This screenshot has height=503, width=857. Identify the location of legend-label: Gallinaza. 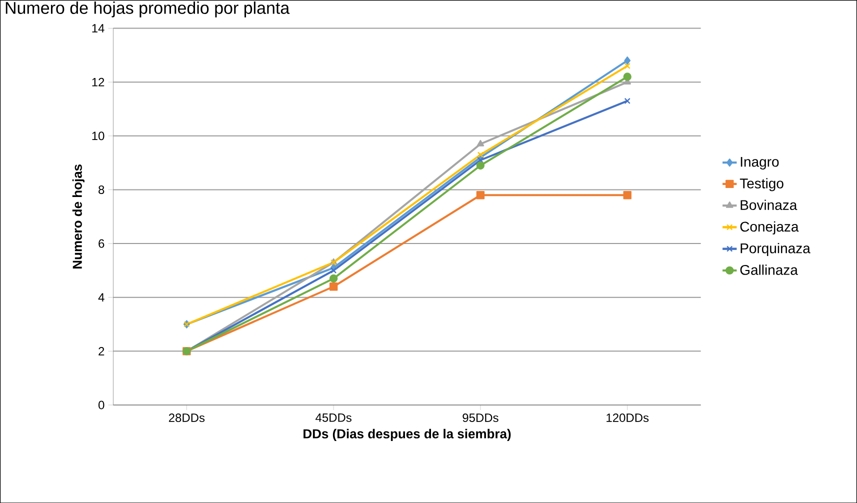
(769, 269).